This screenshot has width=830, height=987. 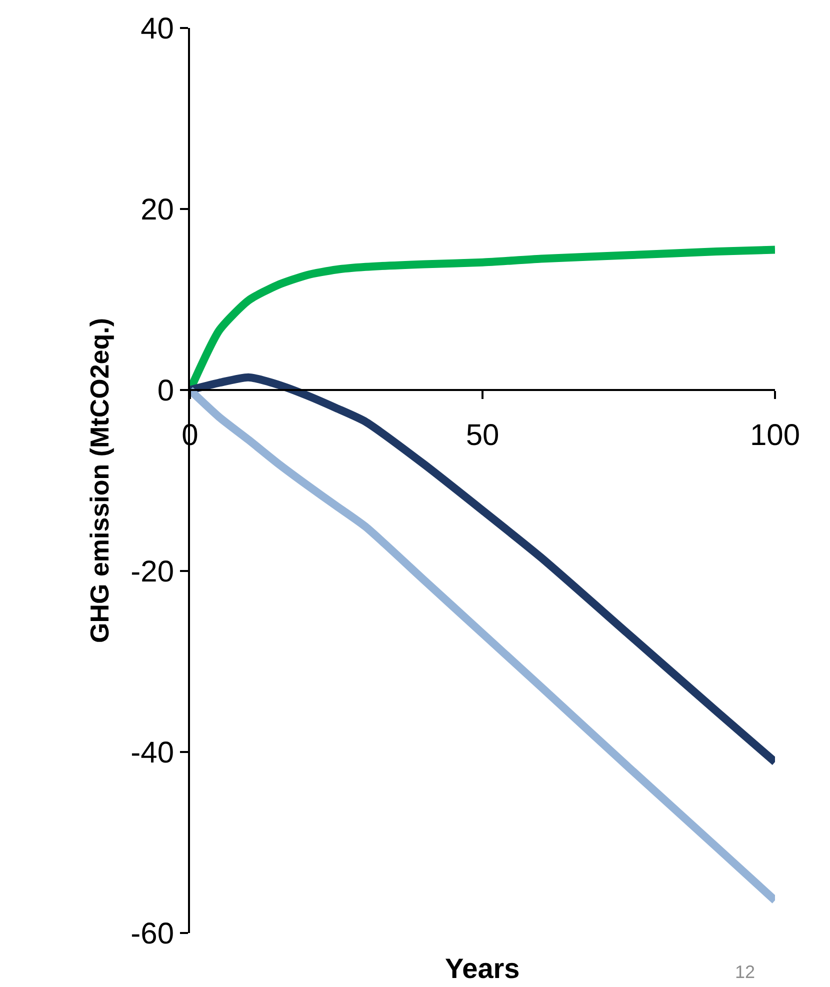 I want to click on x-axis-title: Years, so click(x=482, y=968).